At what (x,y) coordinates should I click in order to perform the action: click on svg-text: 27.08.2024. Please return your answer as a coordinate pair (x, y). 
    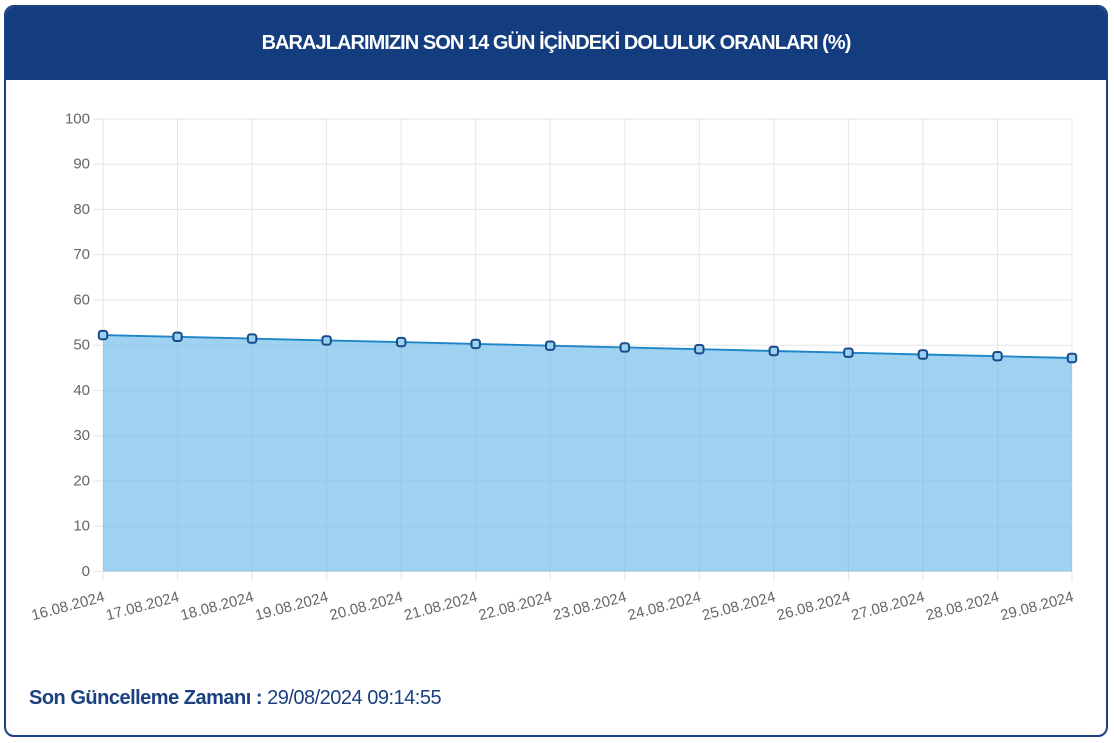
    Looking at the image, I should click on (888, 606).